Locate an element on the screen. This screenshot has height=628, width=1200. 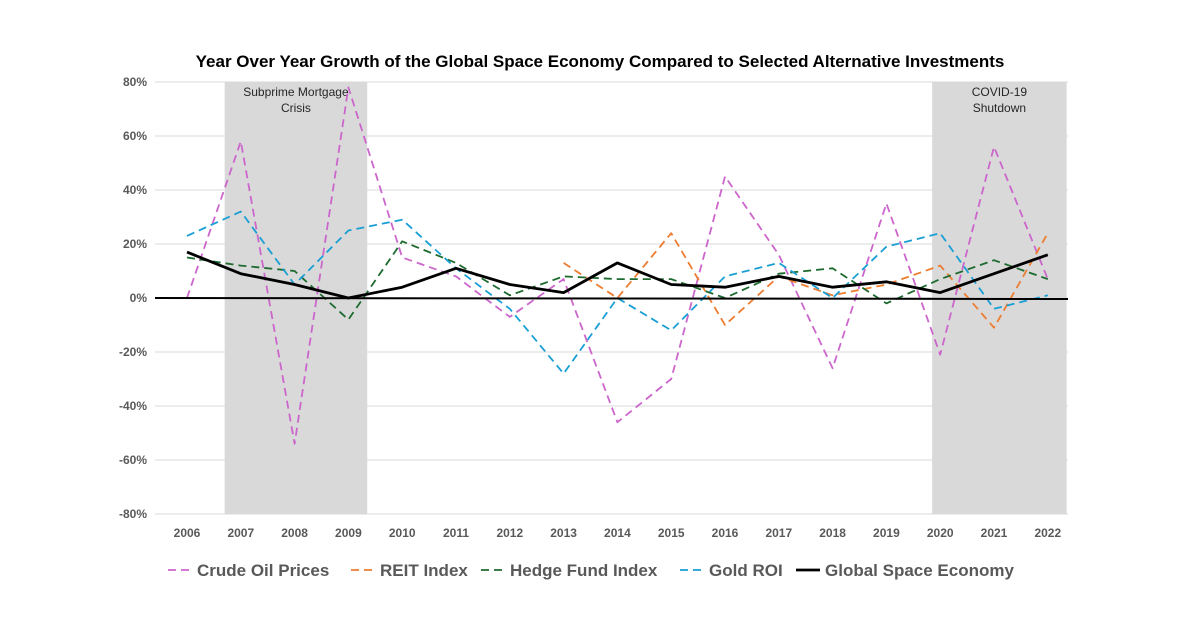
x-tick-label: 2020 is located at coordinates (940, 533).